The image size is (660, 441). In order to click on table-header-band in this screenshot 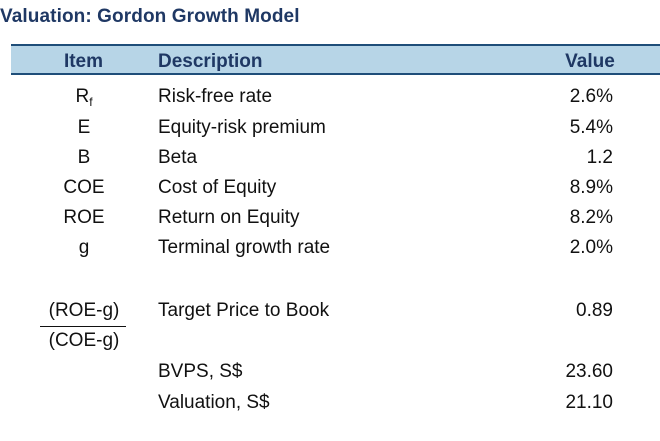, I will do `click(335, 59)`.